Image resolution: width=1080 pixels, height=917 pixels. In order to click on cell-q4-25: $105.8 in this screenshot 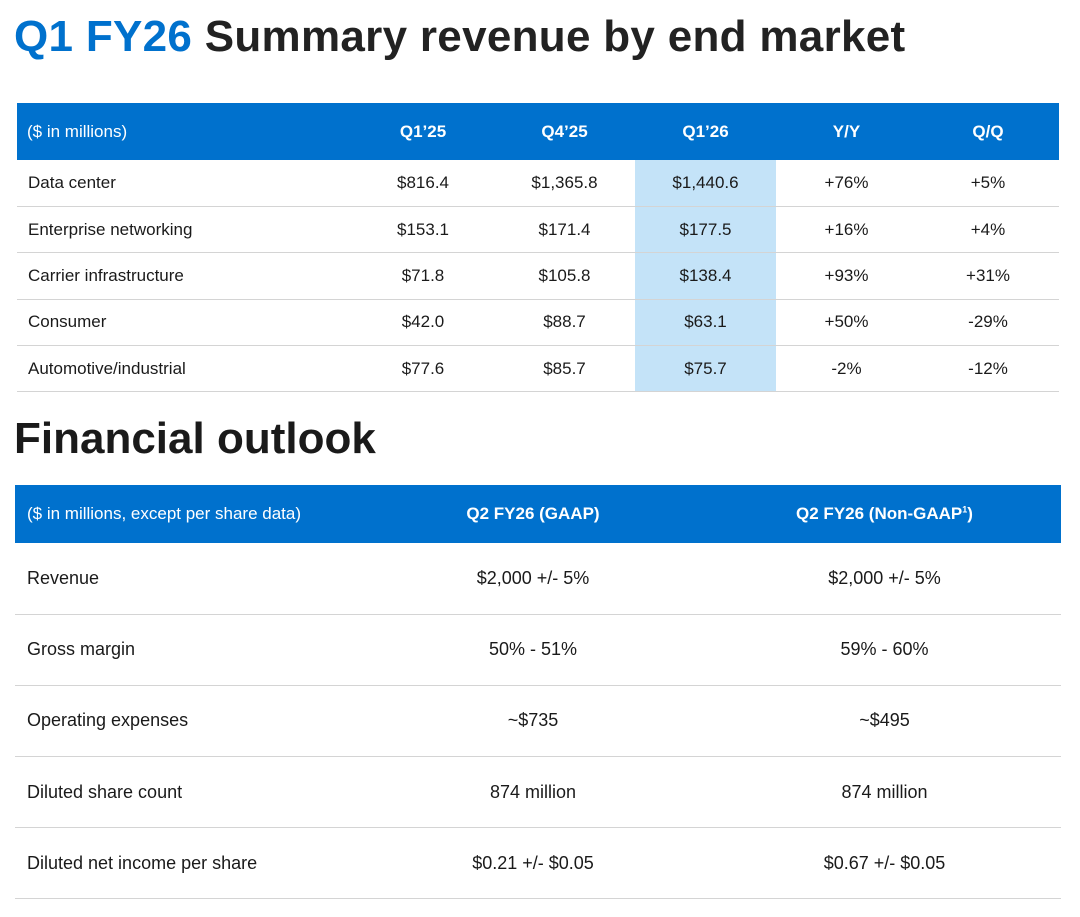, I will do `click(564, 276)`.